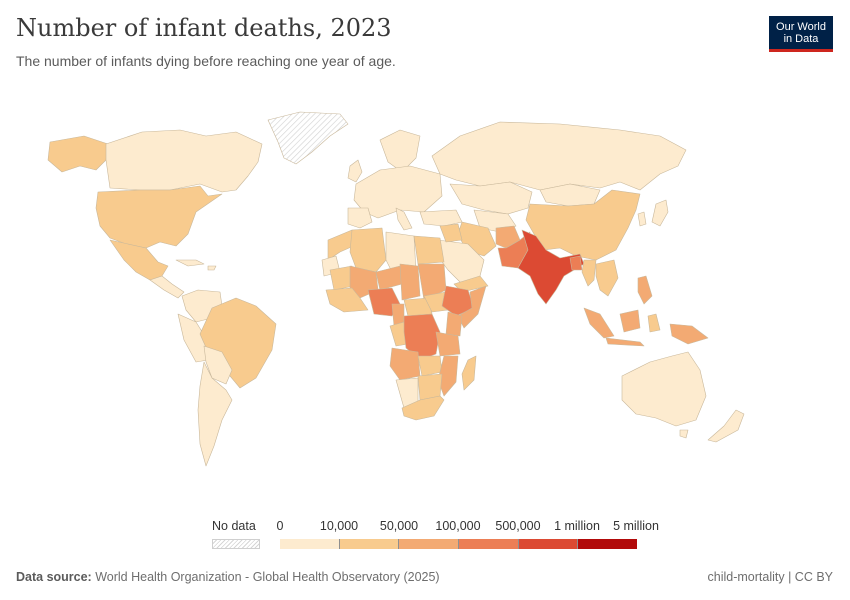 The image size is (850, 600). I want to click on country-uk, so click(355, 171).